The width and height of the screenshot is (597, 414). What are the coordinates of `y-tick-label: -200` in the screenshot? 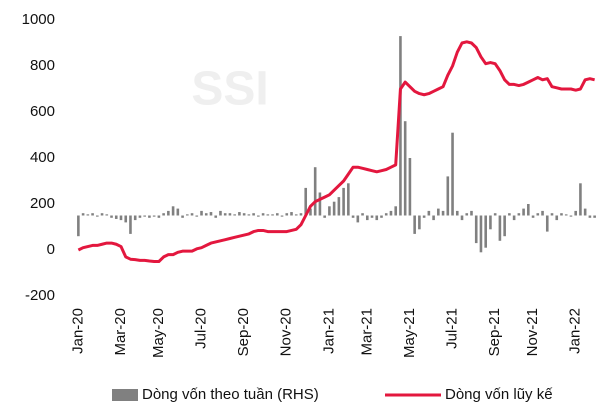 It's located at (40, 295).